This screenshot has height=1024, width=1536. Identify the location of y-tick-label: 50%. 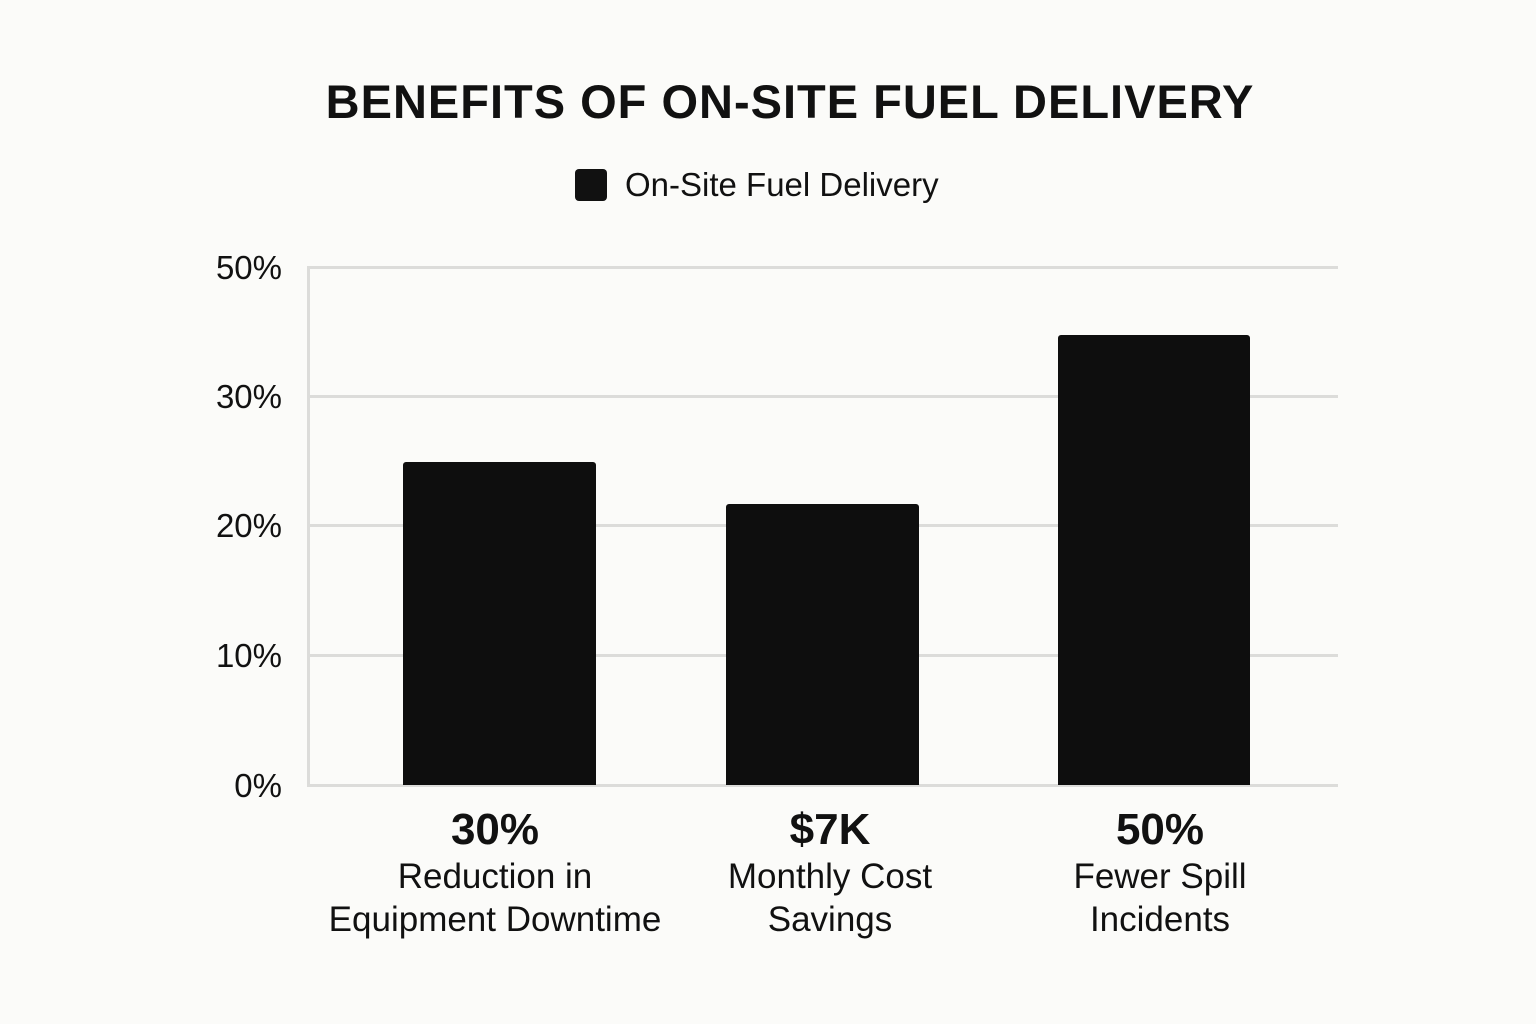
(248, 267).